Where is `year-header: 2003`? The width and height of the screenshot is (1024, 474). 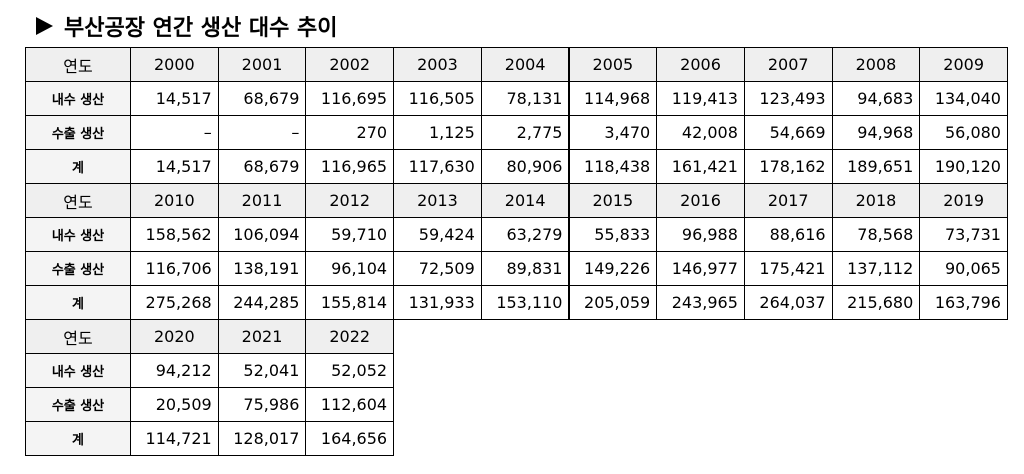
year-header: 2003 is located at coordinates (437, 64).